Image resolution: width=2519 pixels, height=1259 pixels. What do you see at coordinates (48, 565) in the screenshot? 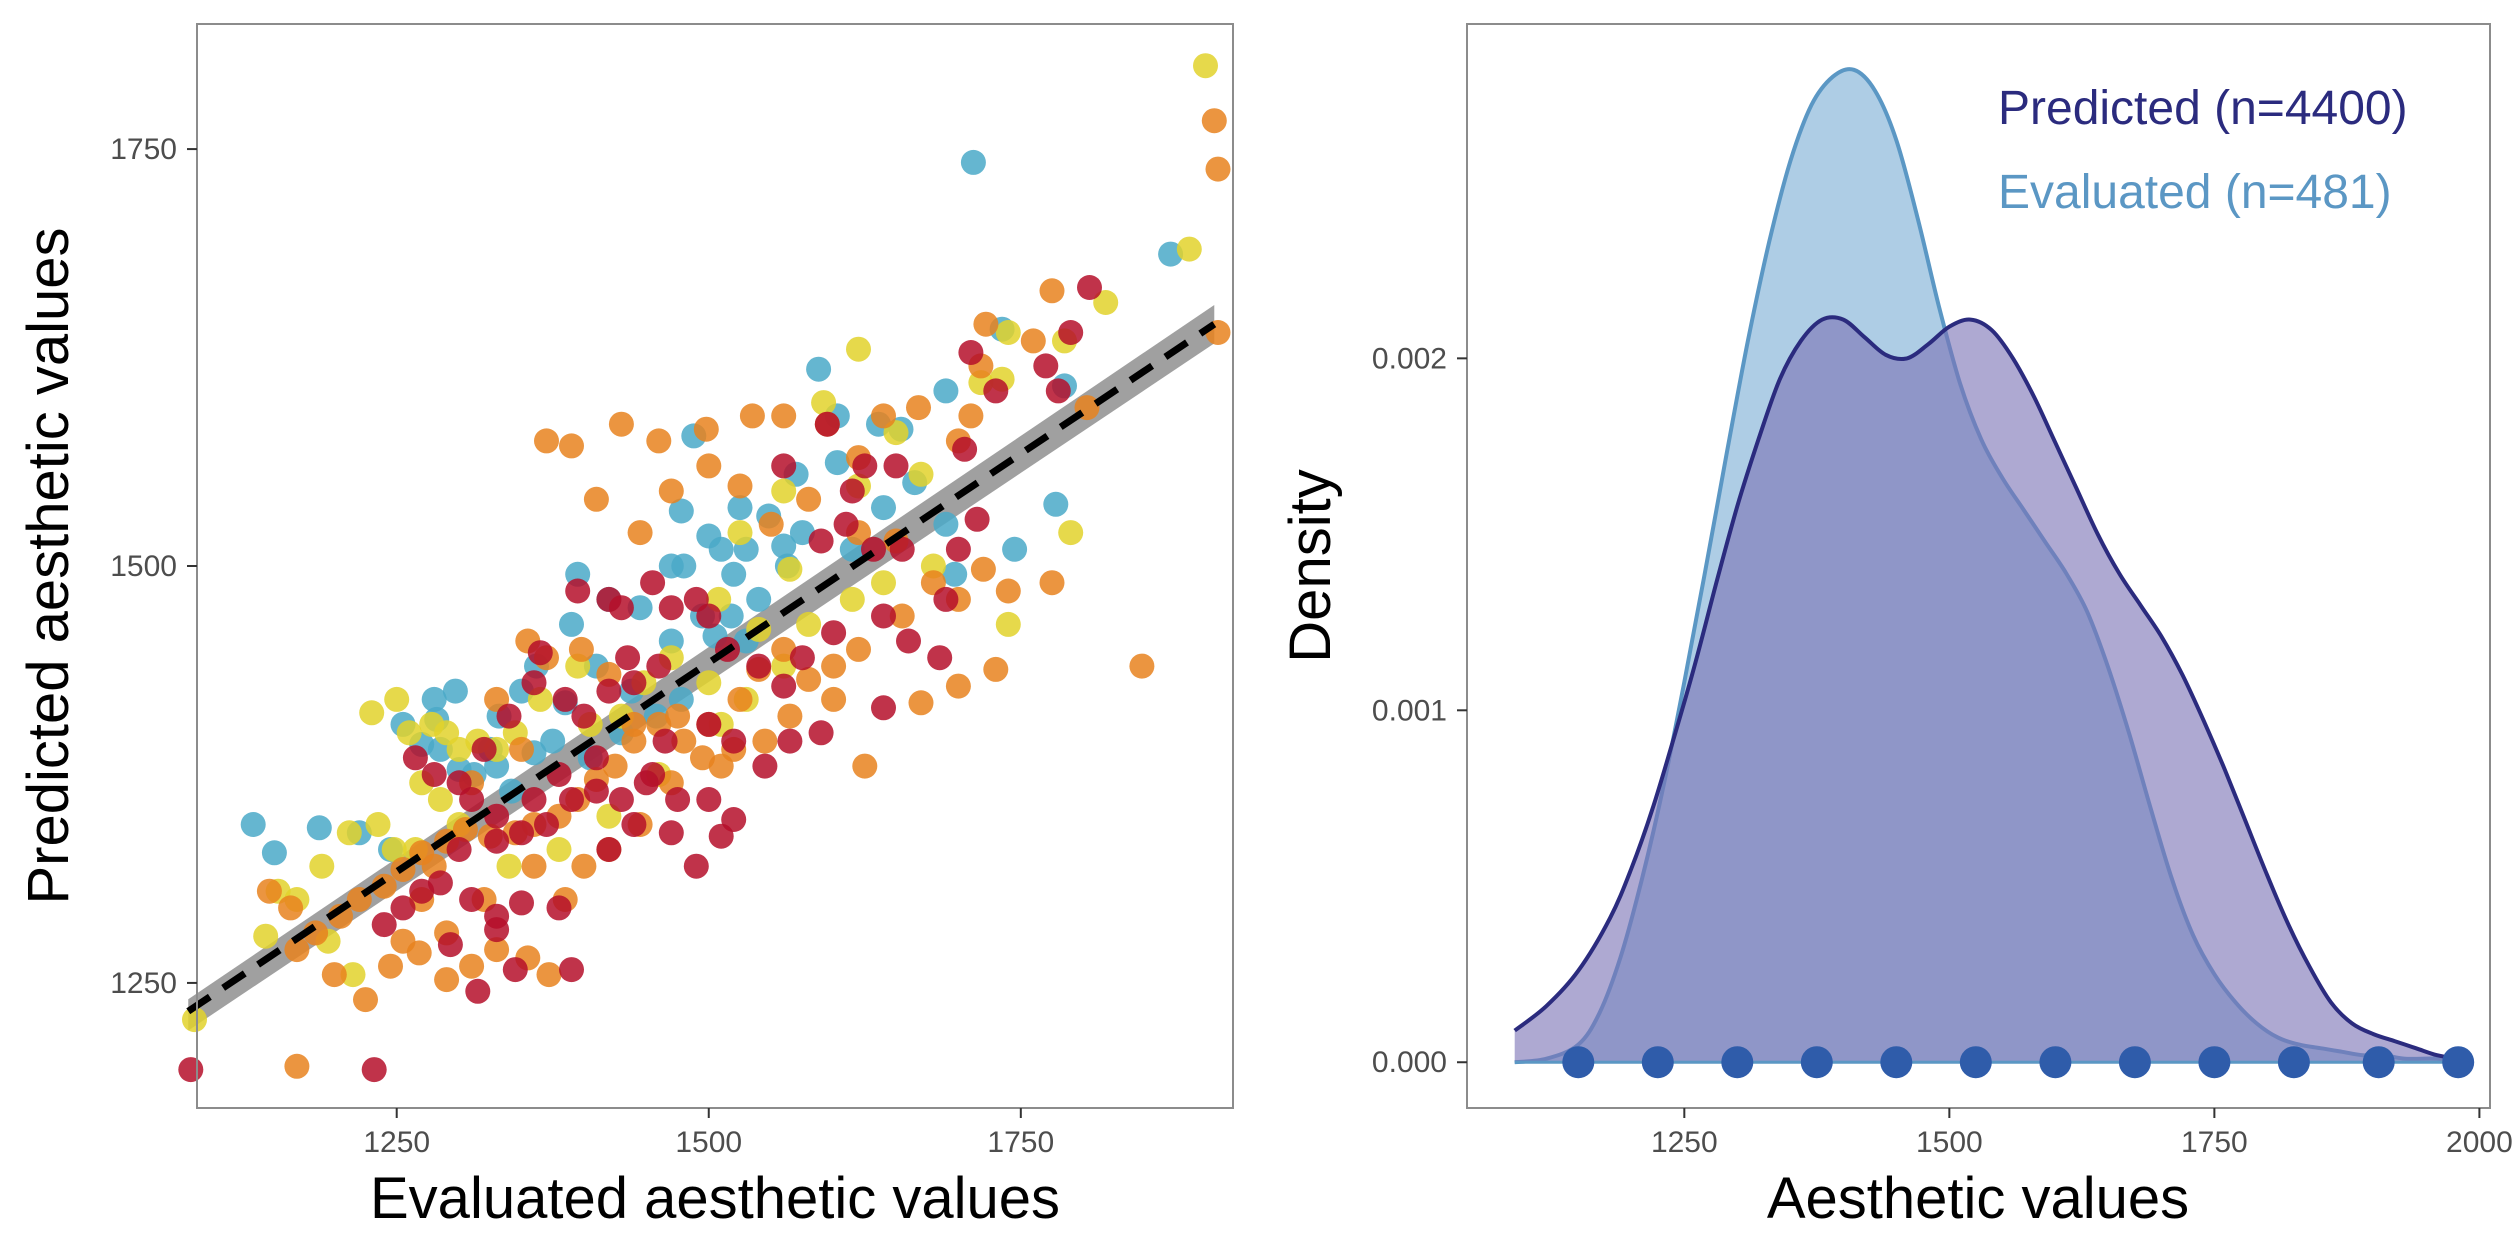
I see `scatter-y-axis-title: Predicted aesthetic values` at bounding box center [48, 565].